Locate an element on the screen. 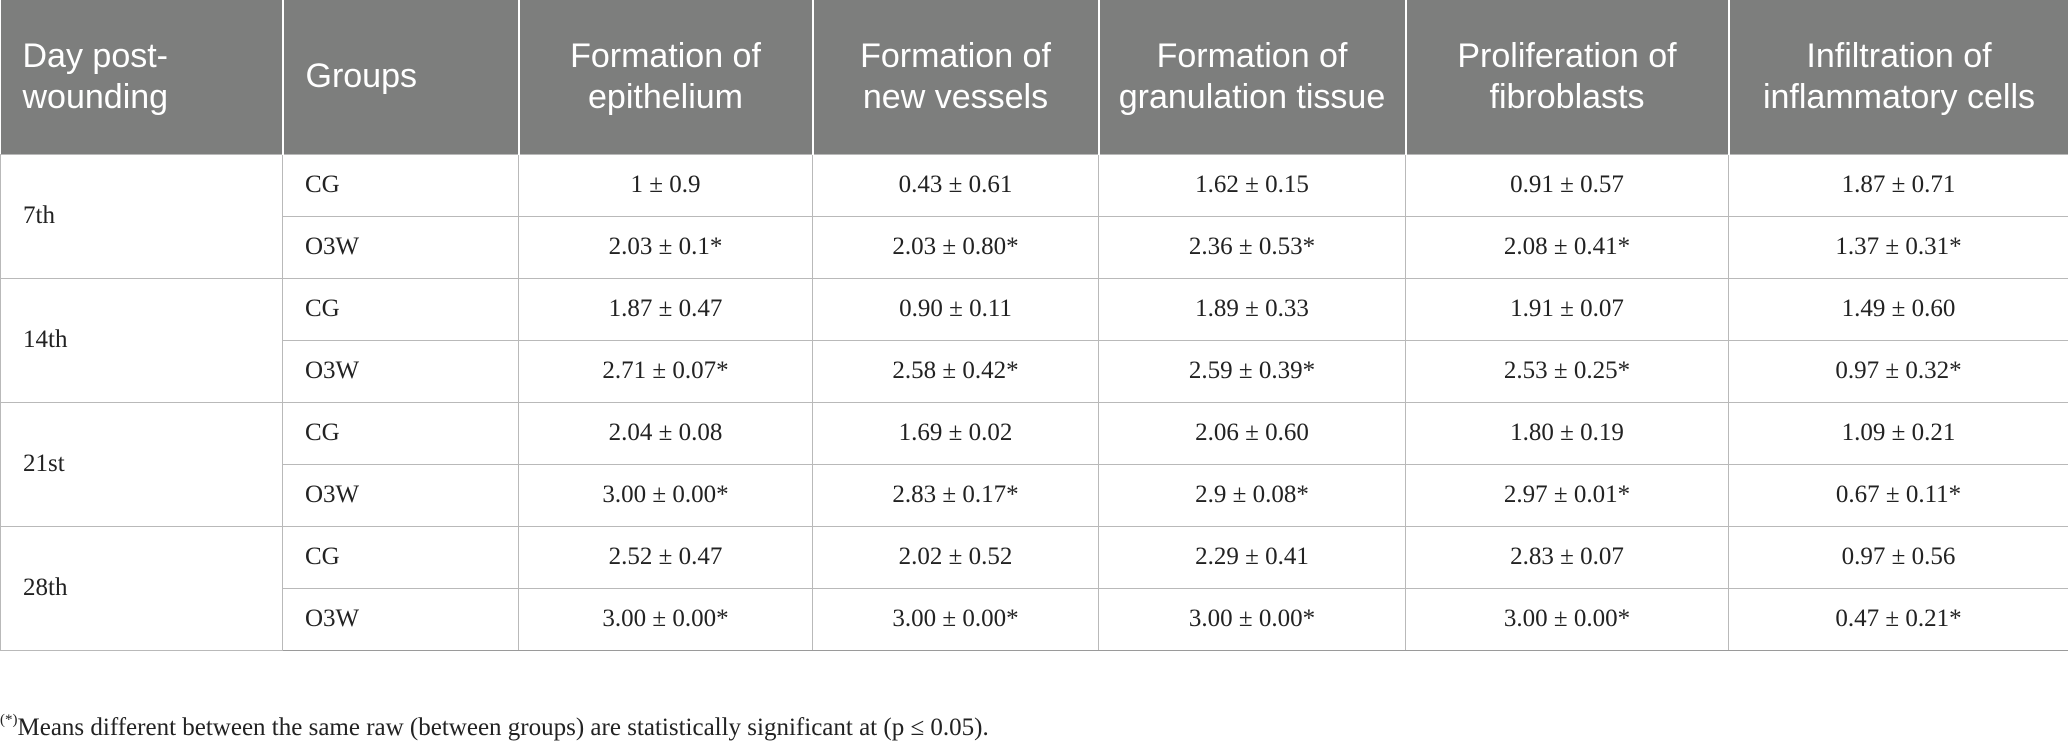 This screenshot has height=754, width=2068. day-cell: 14th is located at coordinates (141, 340).